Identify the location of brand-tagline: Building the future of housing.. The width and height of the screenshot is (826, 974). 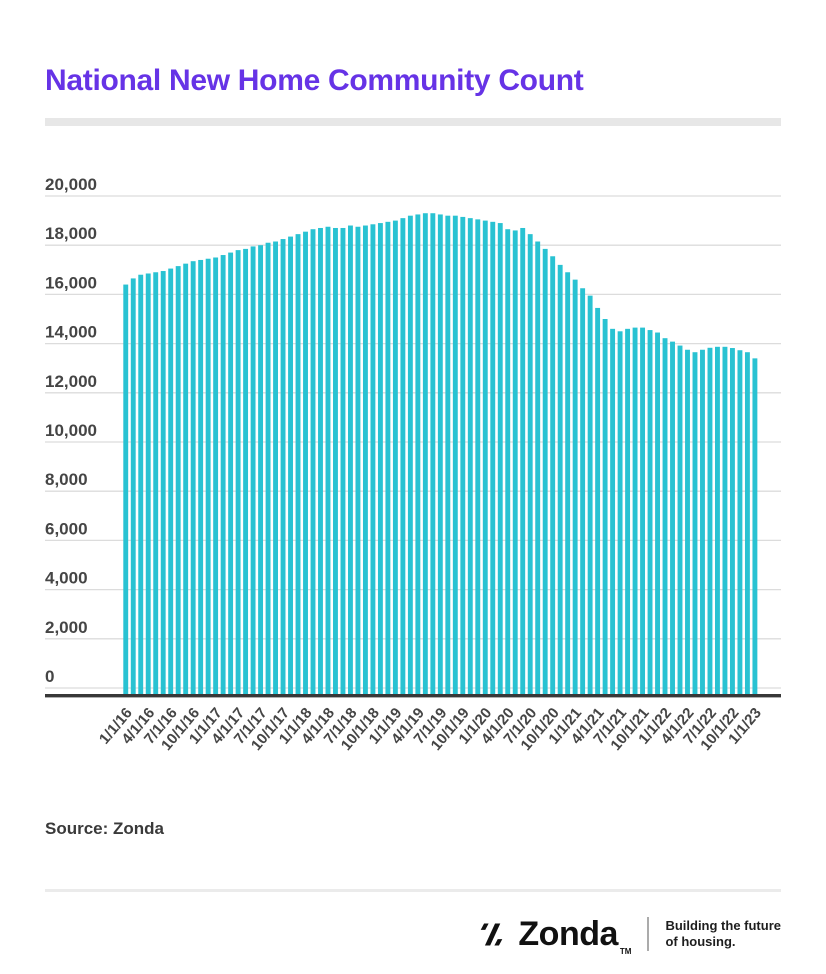
(723, 934).